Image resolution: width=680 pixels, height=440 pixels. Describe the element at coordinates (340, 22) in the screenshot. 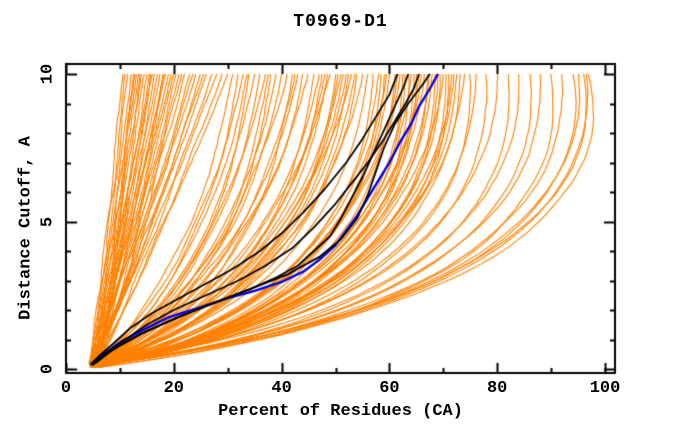

I see `chart-title: T0969-D1` at that location.